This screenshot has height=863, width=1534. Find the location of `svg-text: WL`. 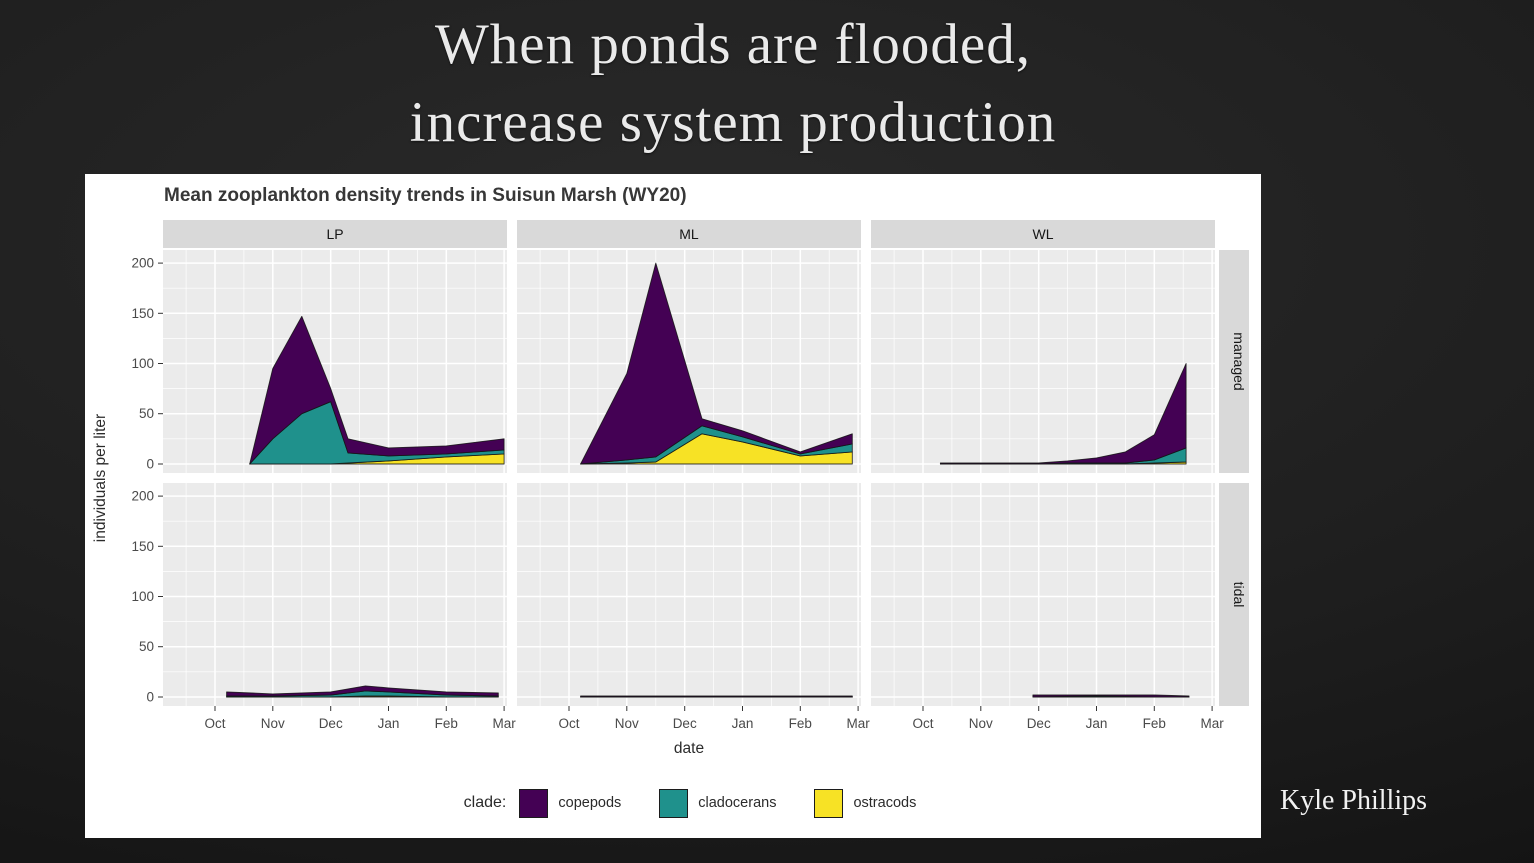

svg-text: WL is located at coordinates (1043, 234).